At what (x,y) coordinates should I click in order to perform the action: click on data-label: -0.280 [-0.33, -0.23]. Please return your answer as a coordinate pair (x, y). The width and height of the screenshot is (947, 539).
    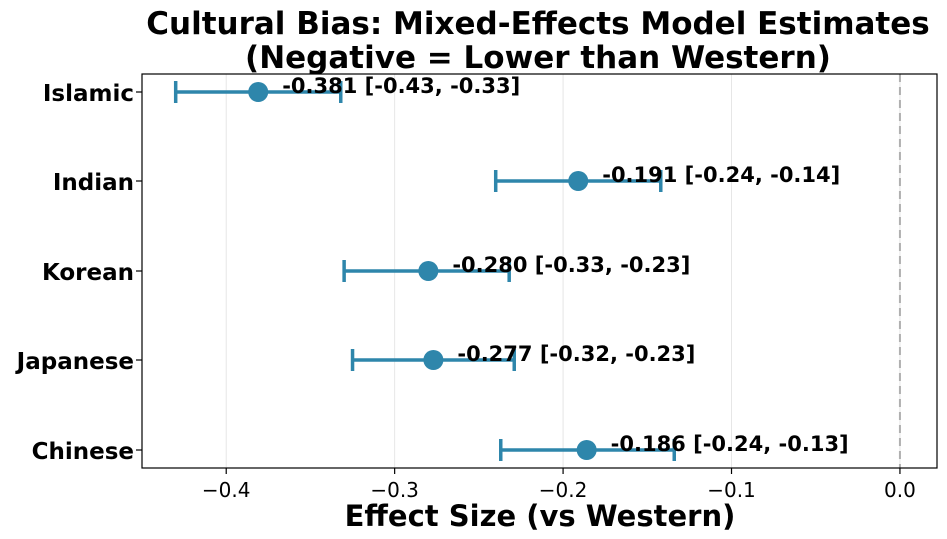
    Looking at the image, I should click on (571, 265).